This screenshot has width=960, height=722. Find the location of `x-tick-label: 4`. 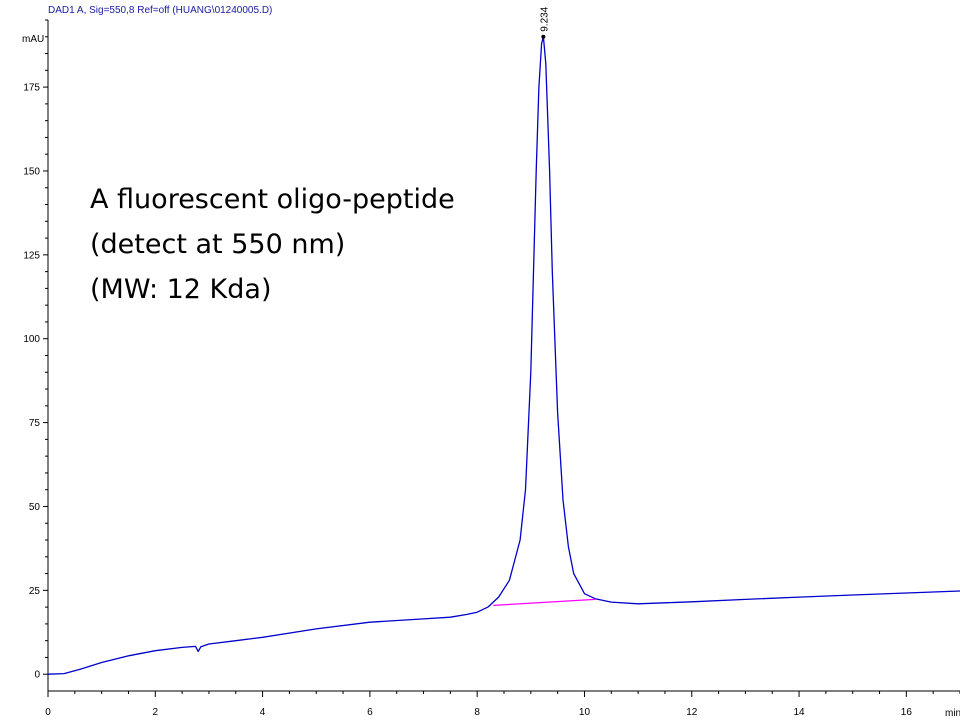

x-tick-label: 4 is located at coordinates (263, 712).